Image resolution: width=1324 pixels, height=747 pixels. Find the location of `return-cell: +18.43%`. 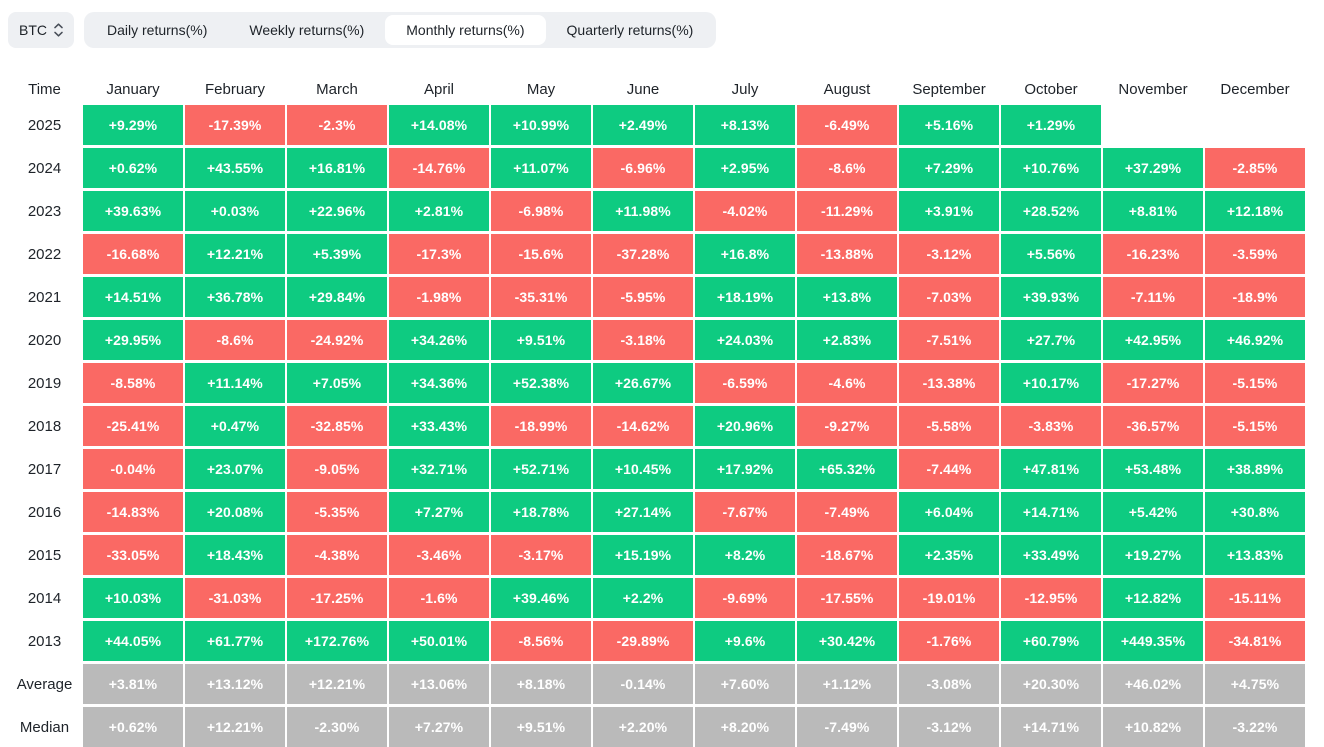

return-cell: +18.43% is located at coordinates (235, 555).